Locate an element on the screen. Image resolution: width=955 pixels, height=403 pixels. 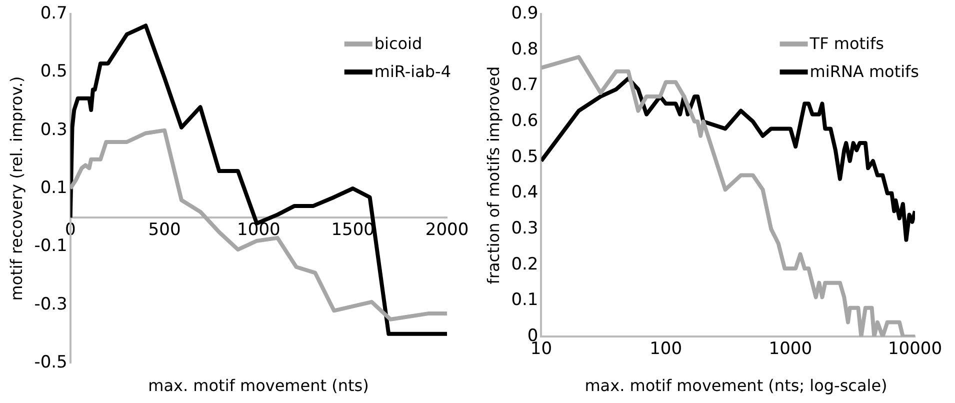
legend-label: bicoid is located at coordinates (398, 44).